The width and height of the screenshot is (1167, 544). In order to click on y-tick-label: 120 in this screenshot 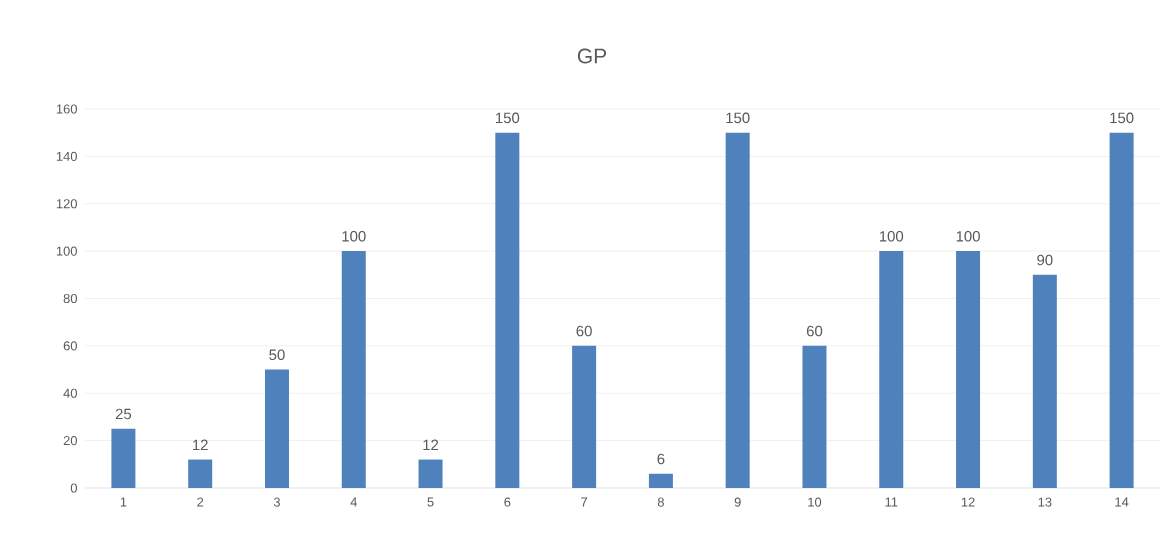, I will do `click(66, 204)`.